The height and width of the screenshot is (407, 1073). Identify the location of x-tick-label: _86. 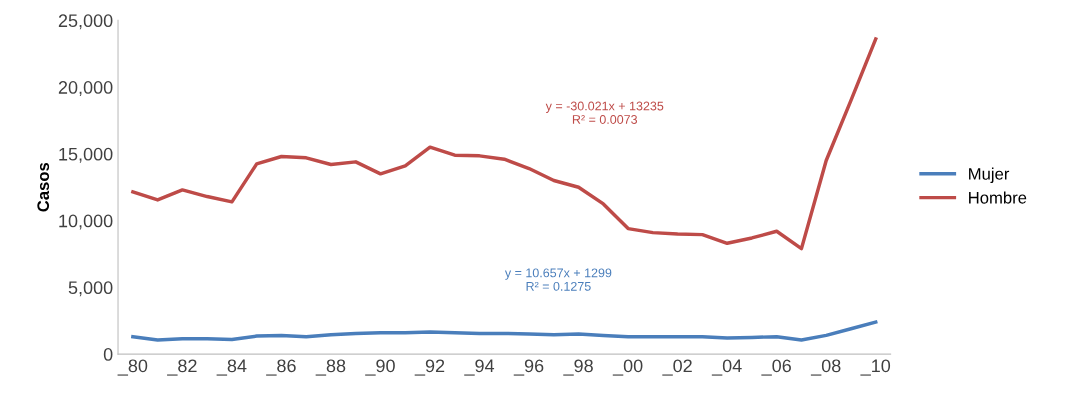
(281, 367).